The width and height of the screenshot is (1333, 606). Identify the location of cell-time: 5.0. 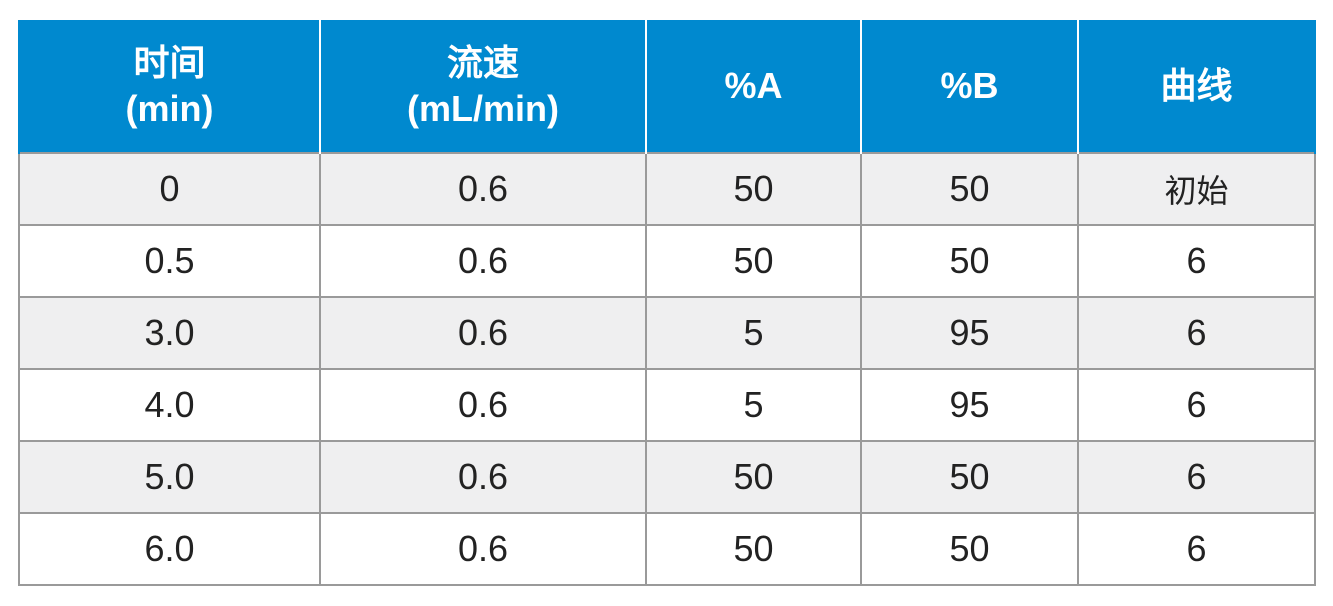
(169, 477).